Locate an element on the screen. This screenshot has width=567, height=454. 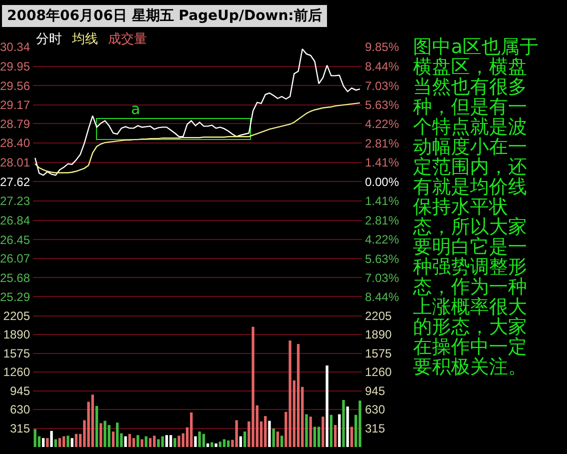
y-tick-label: 27.23 is located at coordinates (15, 201).